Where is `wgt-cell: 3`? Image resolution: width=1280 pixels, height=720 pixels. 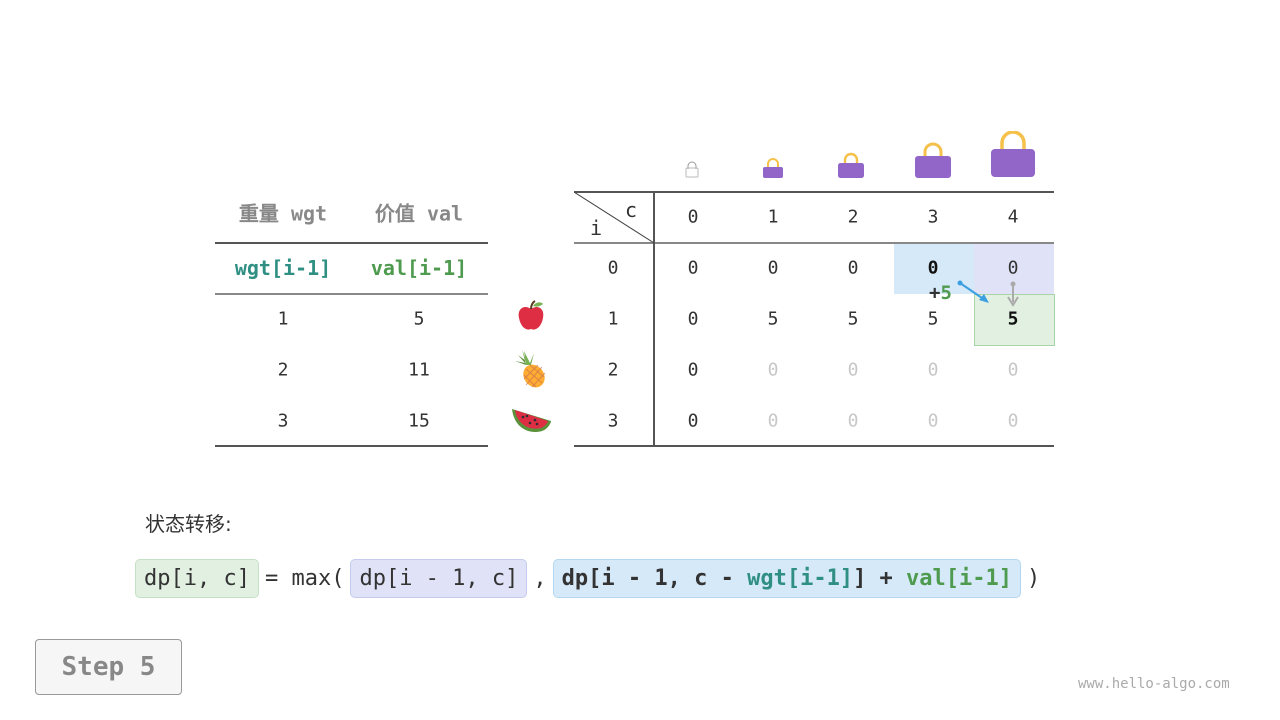
wgt-cell: 3 is located at coordinates (283, 421).